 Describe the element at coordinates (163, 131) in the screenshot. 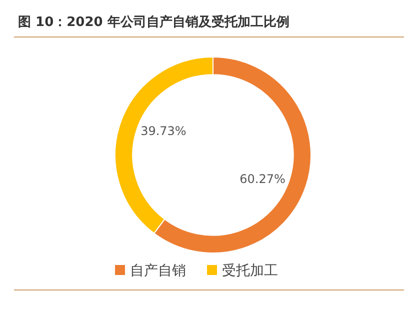

I see `data-label: 39.73%` at that location.